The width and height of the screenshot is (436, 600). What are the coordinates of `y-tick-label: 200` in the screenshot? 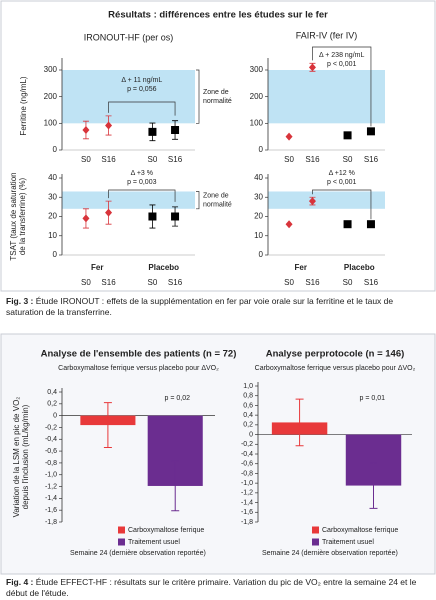 It's located at (51, 96).